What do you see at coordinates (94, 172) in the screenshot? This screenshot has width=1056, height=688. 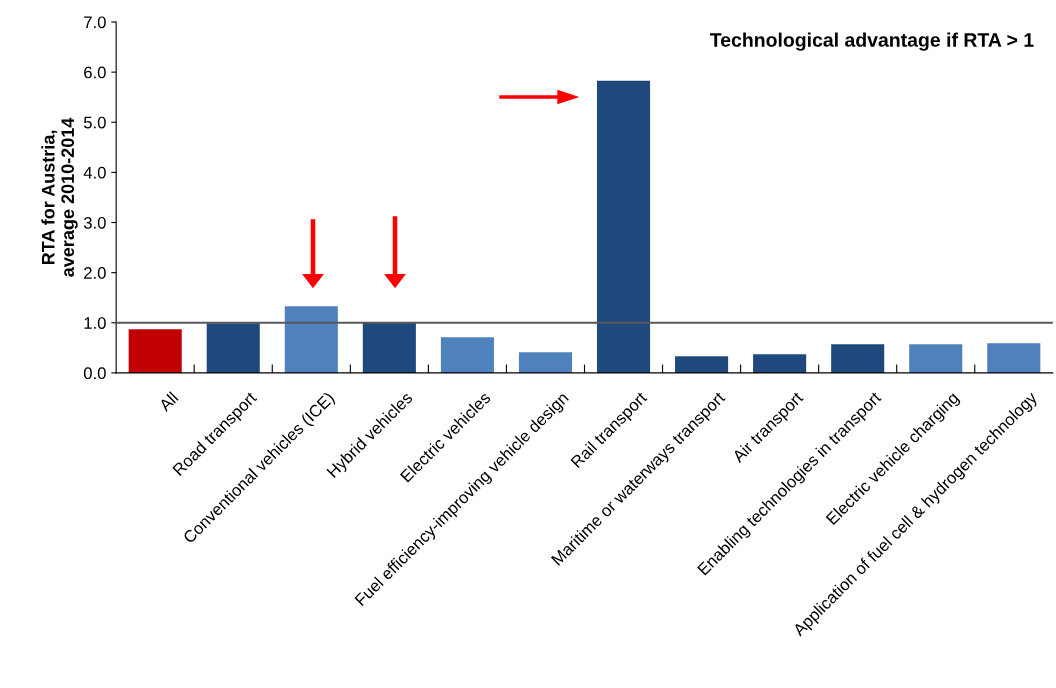 I see `y-tick-label: 4.0` at bounding box center [94, 172].